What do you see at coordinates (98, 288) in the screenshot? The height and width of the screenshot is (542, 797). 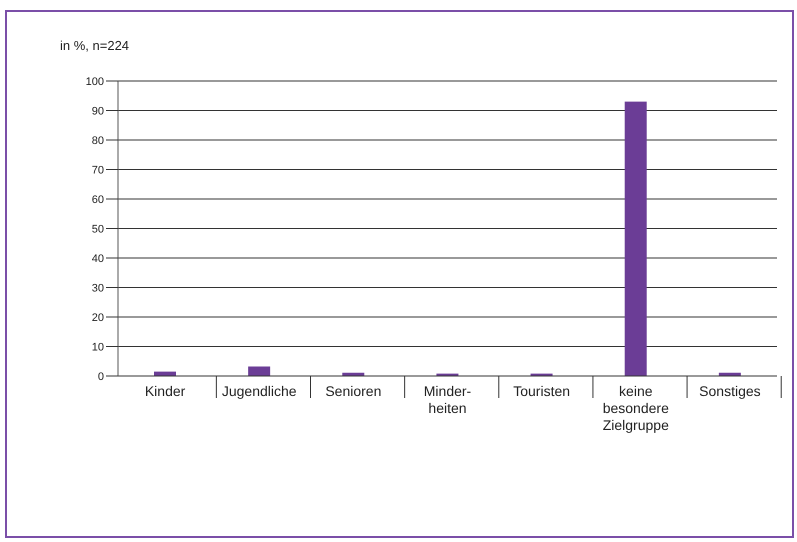 I see `y-tick-label: 30` at bounding box center [98, 288].